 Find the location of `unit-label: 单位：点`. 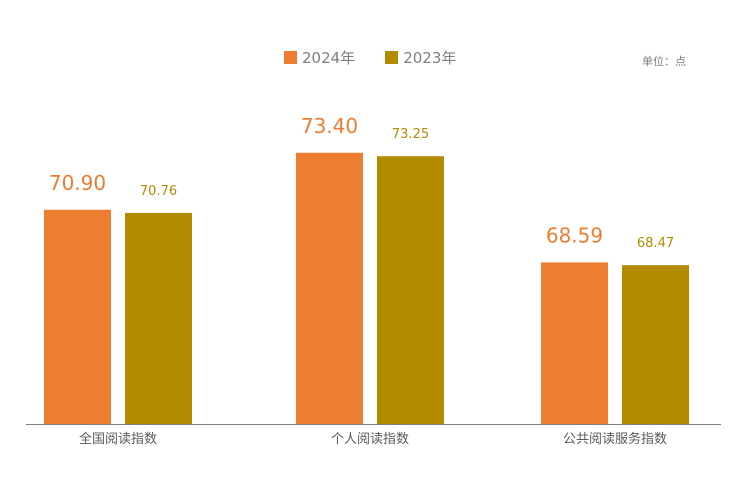

unit-label: 单位：点 is located at coordinates (664, 61).